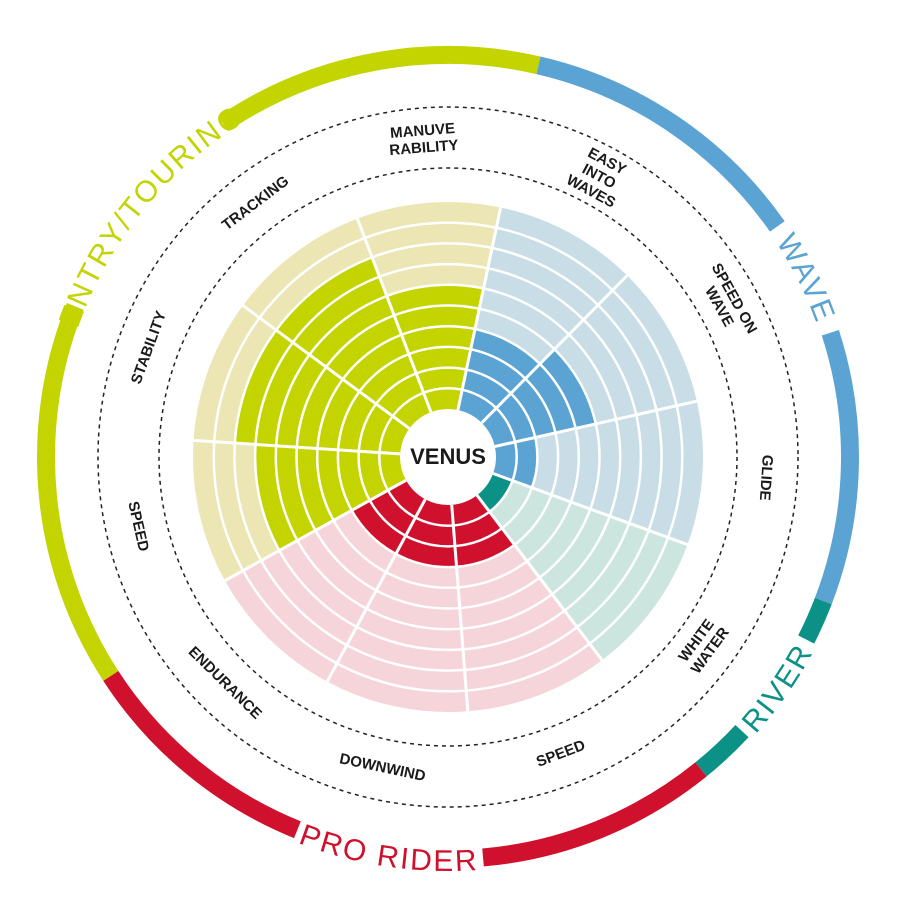 This screenshot has height=900, width=900. I want to click on category-label-line: MANUVE, so click(423, 131).